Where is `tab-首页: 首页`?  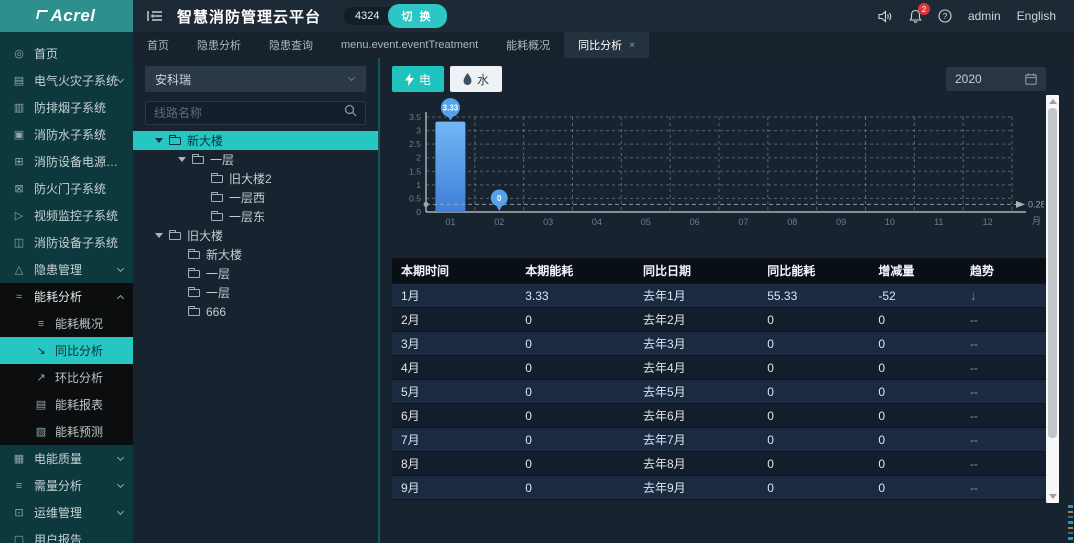
tab-首页: 首页 is located at coordinates (158, 45).